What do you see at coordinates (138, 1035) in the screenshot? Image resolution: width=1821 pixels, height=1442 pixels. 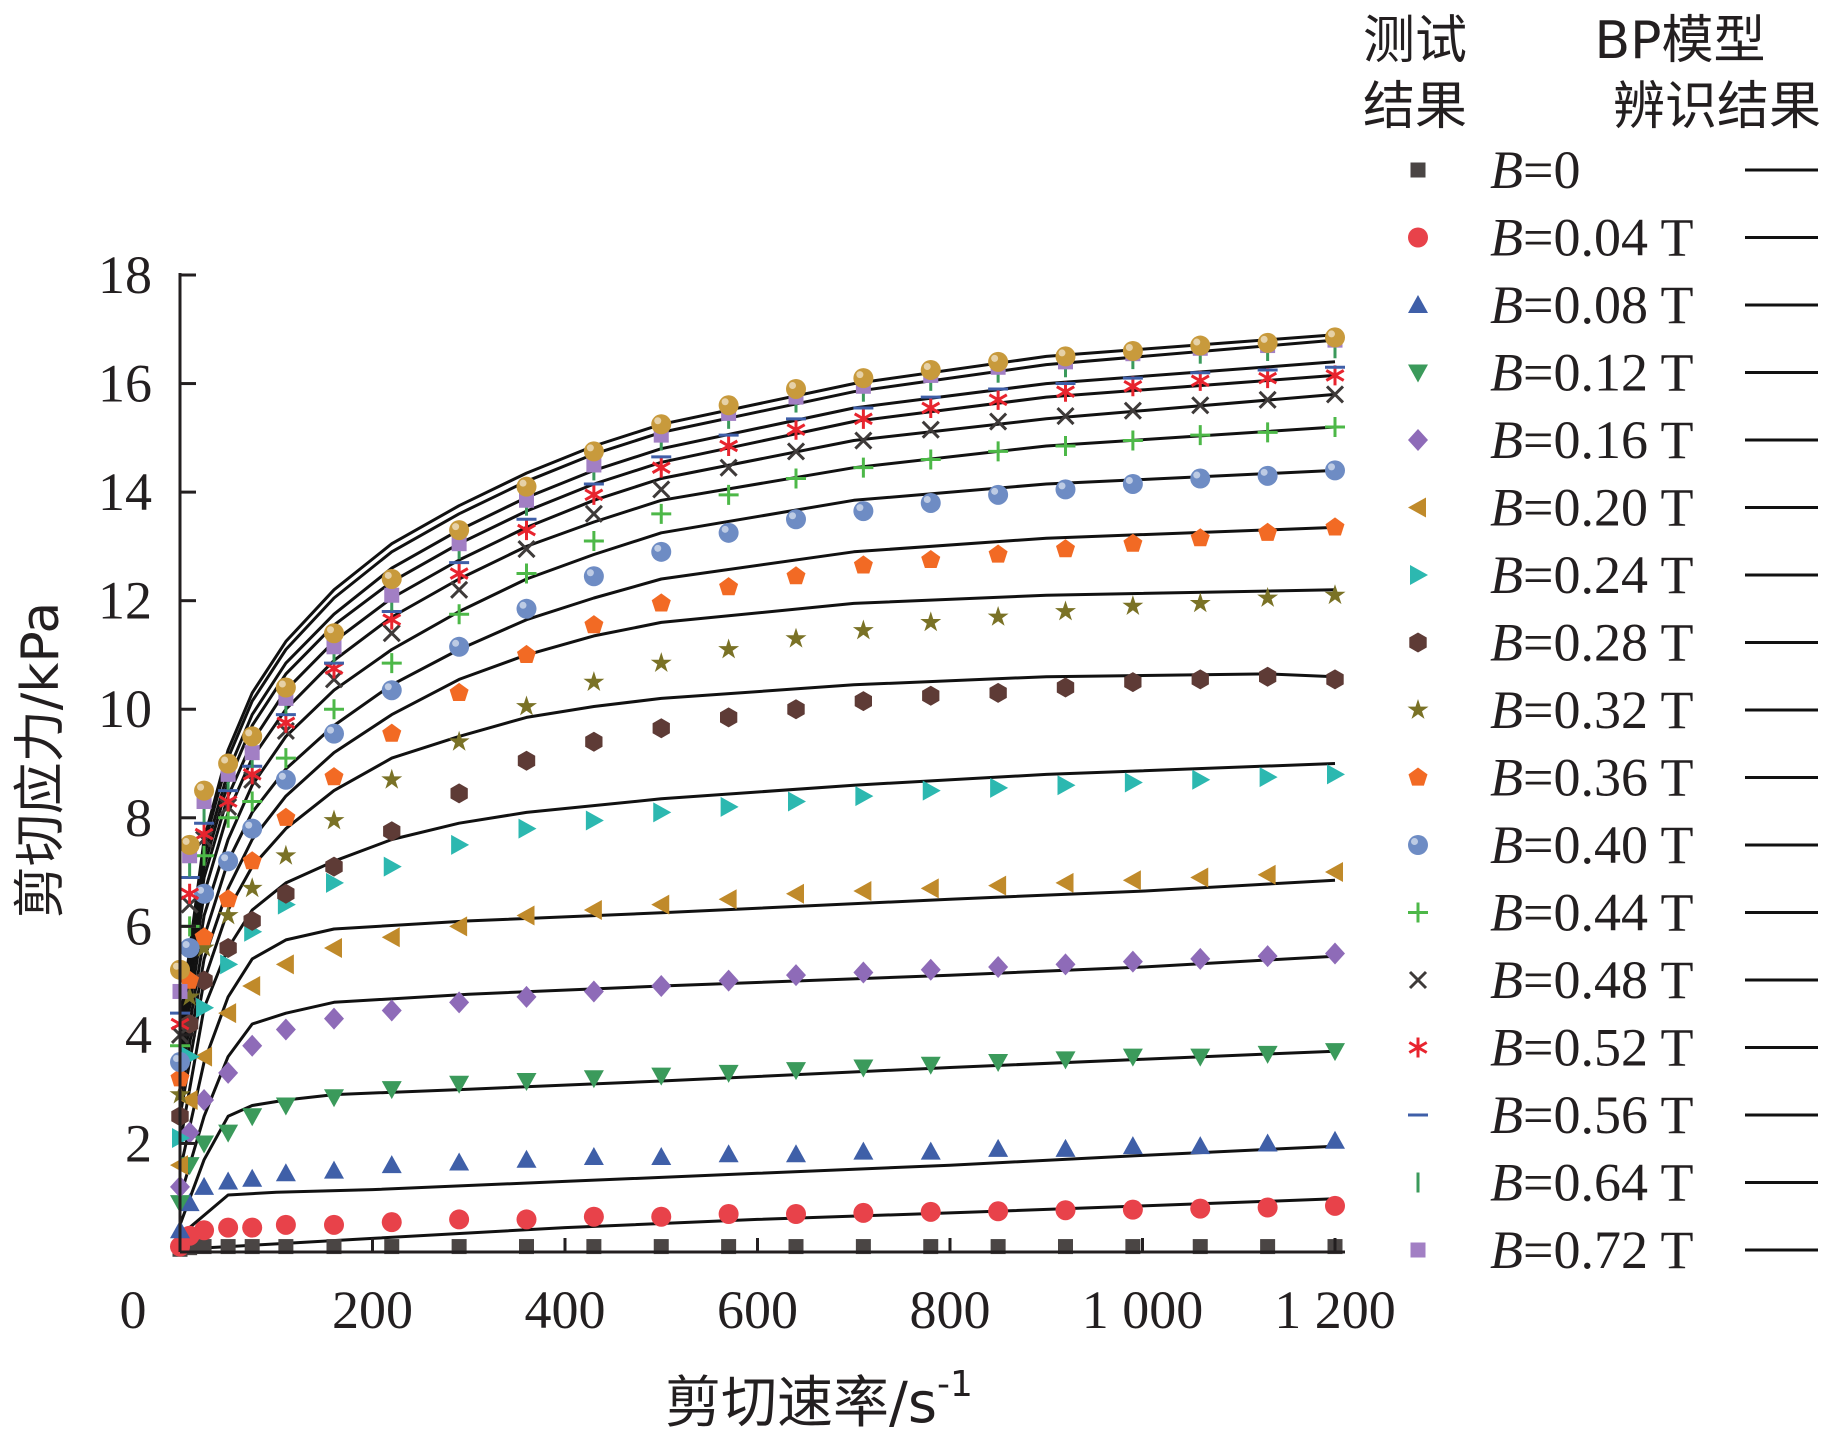 I see `y-tick-label: 4` at bounding box center [138, 1035].